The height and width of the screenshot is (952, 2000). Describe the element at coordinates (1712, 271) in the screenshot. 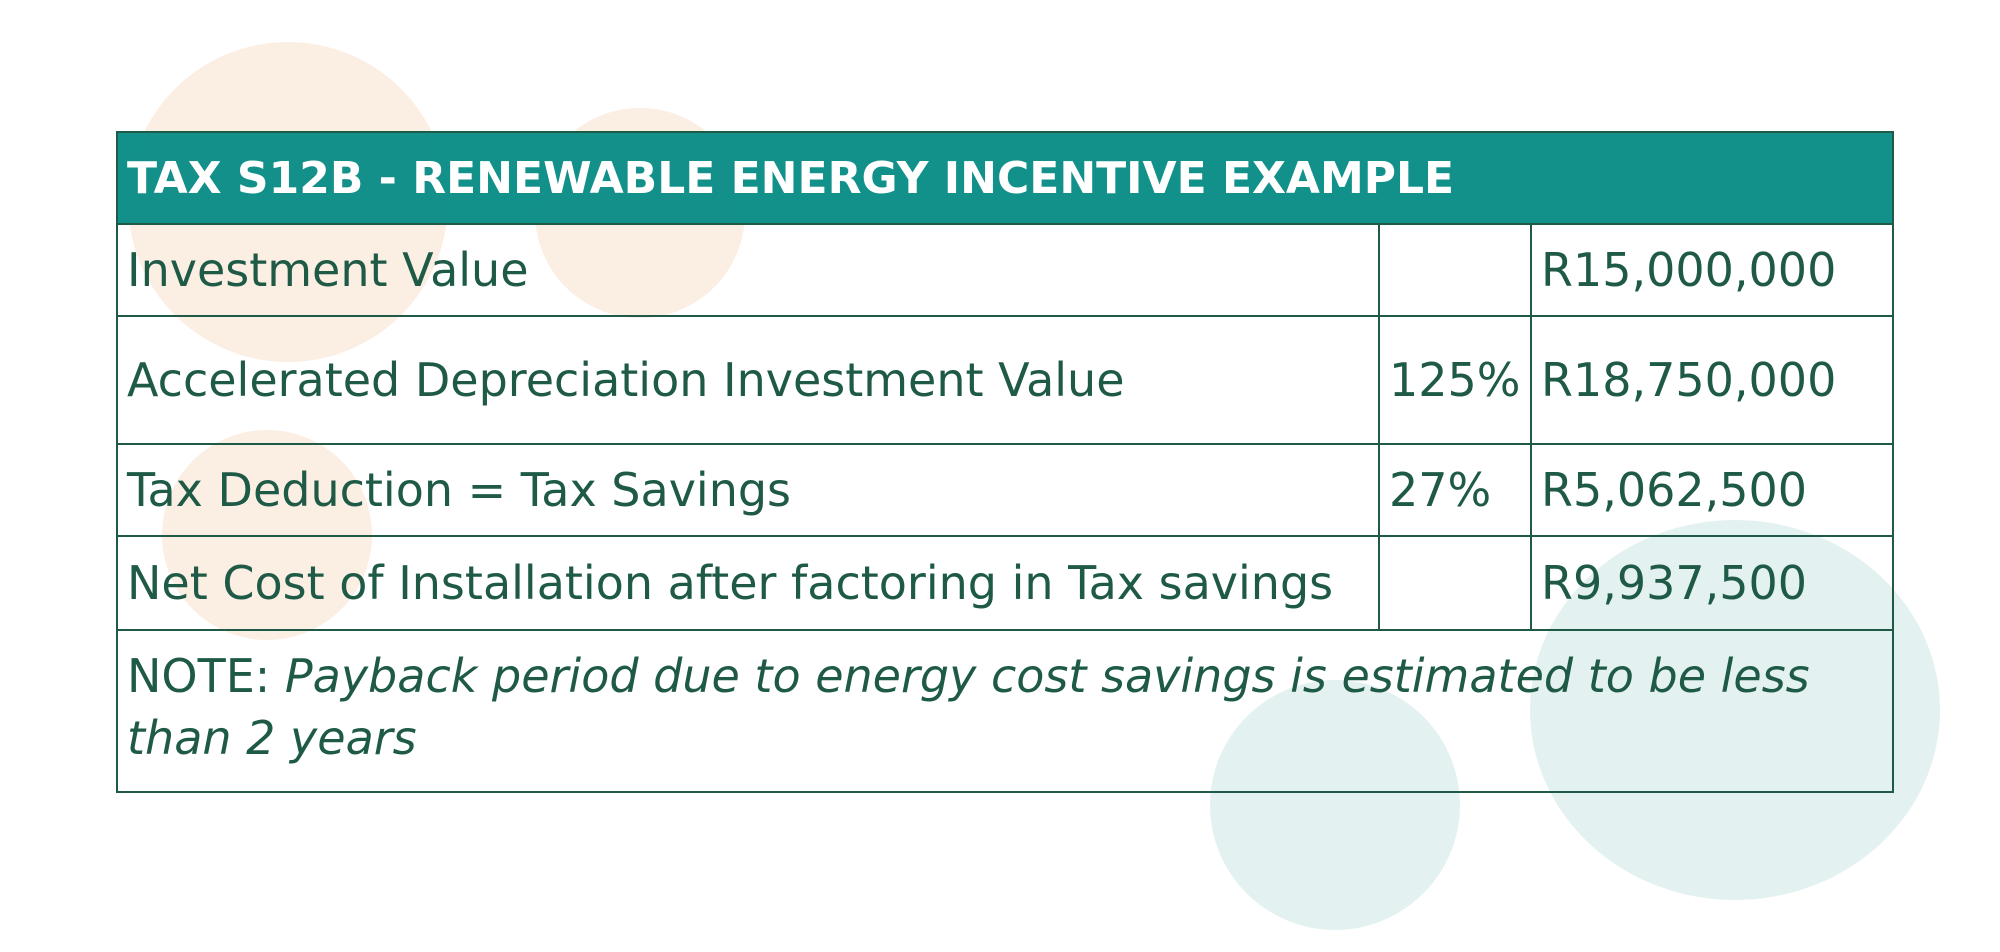

I see `row-amount-investment-value: R15,000,000` at that location.